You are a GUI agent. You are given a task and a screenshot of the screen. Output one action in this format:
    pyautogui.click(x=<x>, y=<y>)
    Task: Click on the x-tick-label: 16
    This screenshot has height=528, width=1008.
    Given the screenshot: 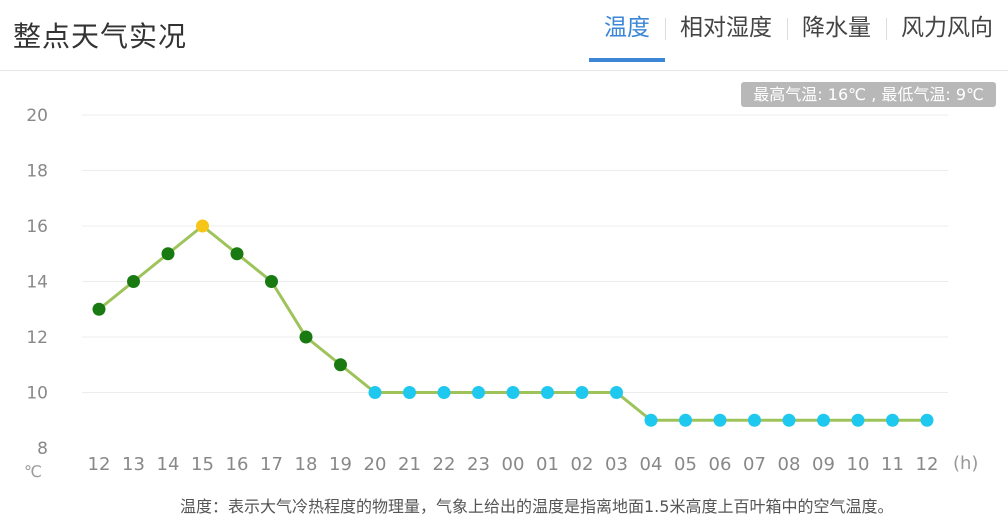 What is the action you would take?
    pyautogui.click(x=237, y=464)
    